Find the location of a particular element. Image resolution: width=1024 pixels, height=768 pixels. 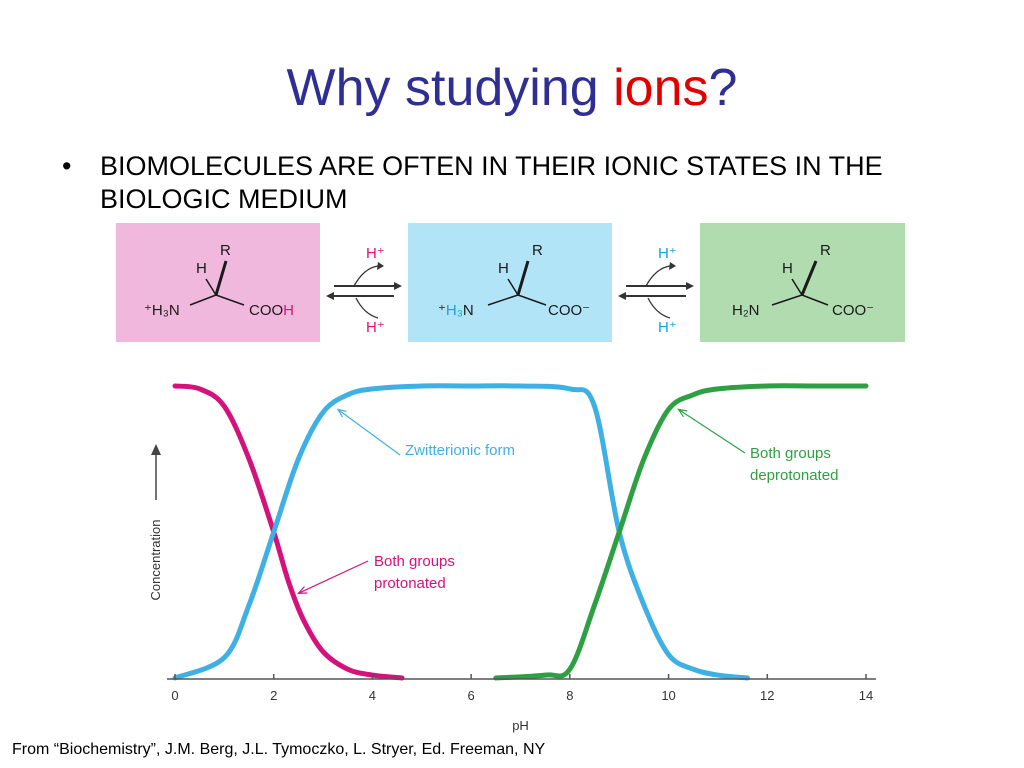

deprotonated-state-box: R H H₂N COO⁻ is located at coordinates (802, 282).